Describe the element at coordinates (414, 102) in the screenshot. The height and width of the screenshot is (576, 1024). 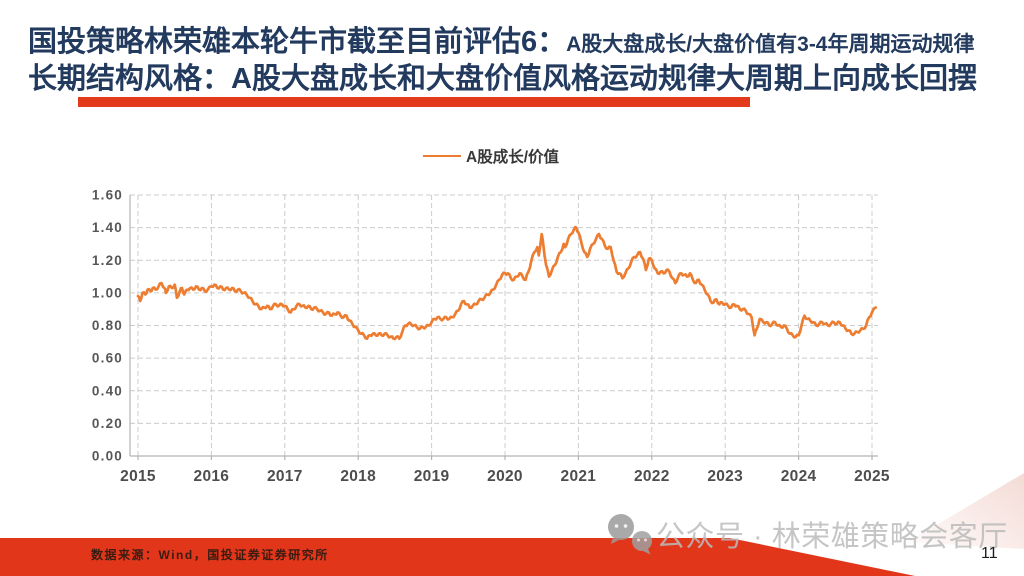
I see `title-underline-bar` at that location.